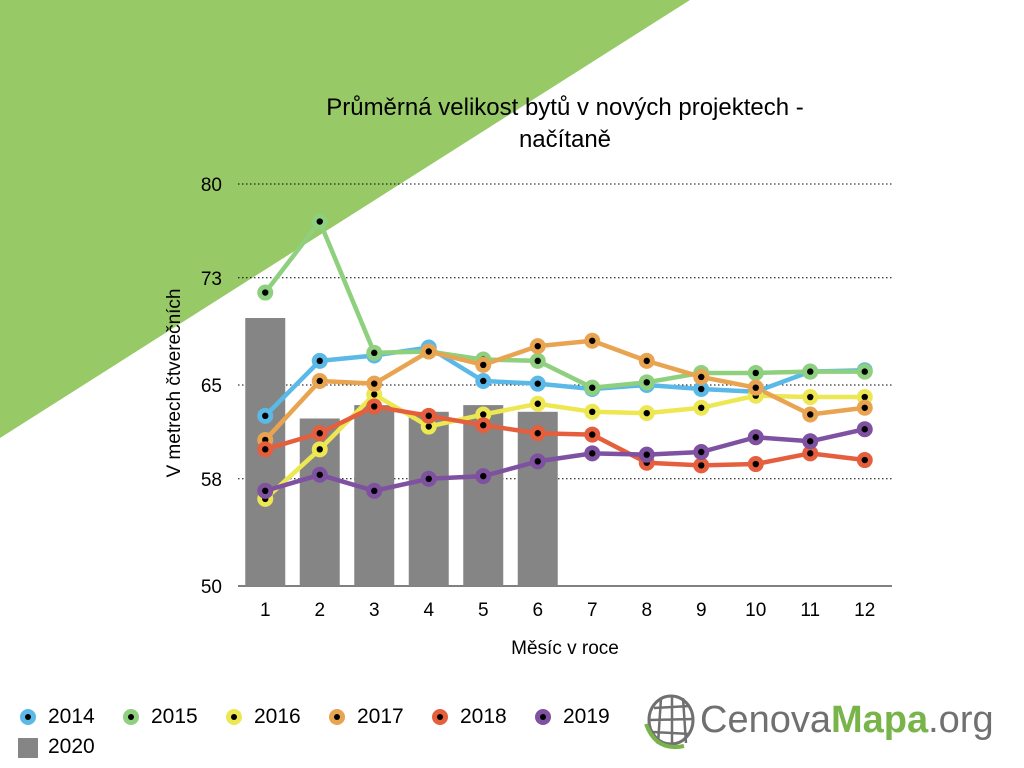 The width and height of the screenshot is (1024, 768). I want to click on legend-label: 2020, so click(71, 746).